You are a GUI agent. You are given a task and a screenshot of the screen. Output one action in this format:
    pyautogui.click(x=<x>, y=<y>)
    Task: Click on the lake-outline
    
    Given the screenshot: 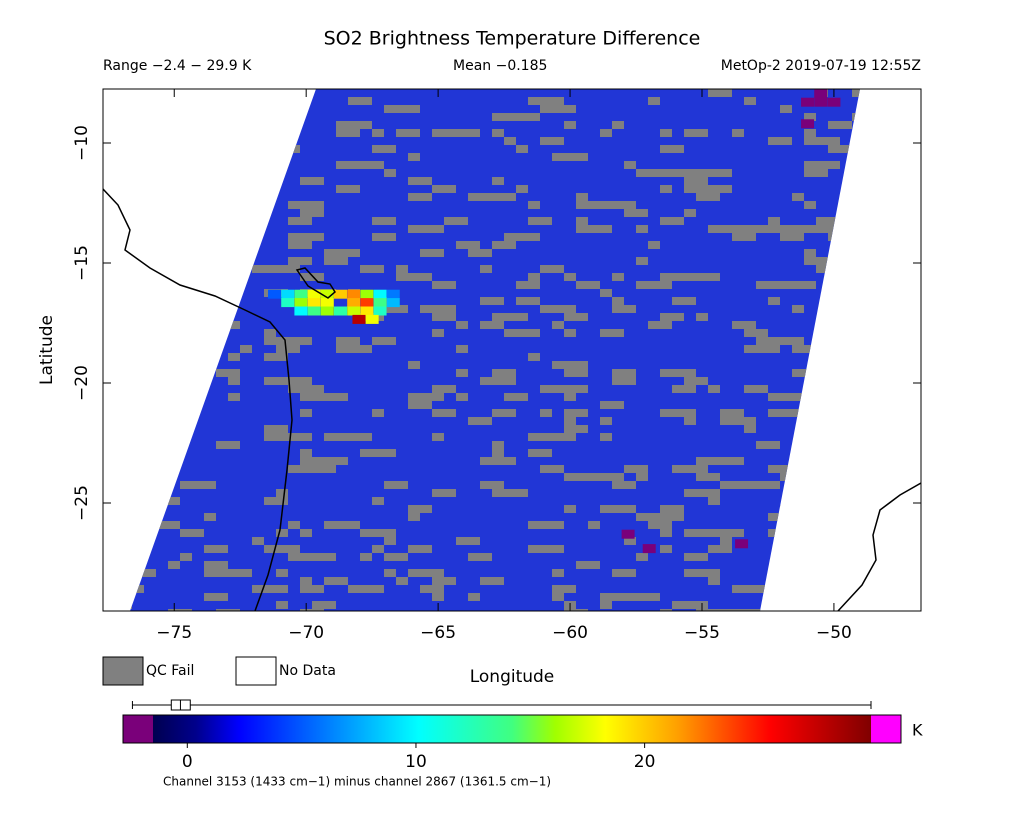 What is the action you would take?
    pyautogui.click(x=315, y=283)
    